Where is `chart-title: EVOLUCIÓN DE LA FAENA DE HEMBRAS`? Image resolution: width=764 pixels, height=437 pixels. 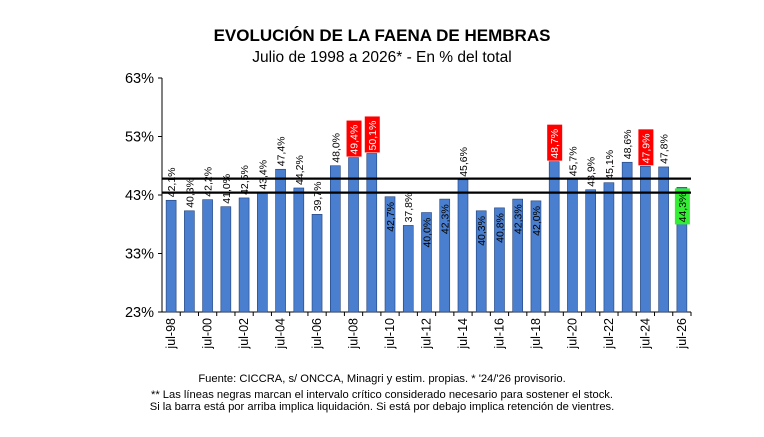
chart-title: EVOLUCIÓN DE LA FAENA DE HEMBRAS is located at coordinates (382, 35).